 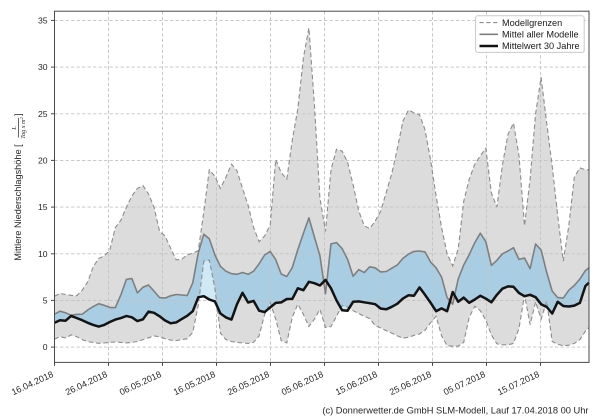 What do you see at coordinates (541, 46) in the screenshot?
I see `svg-text: Mittelwert 30 Jahre` at bounding box center [541, 46].